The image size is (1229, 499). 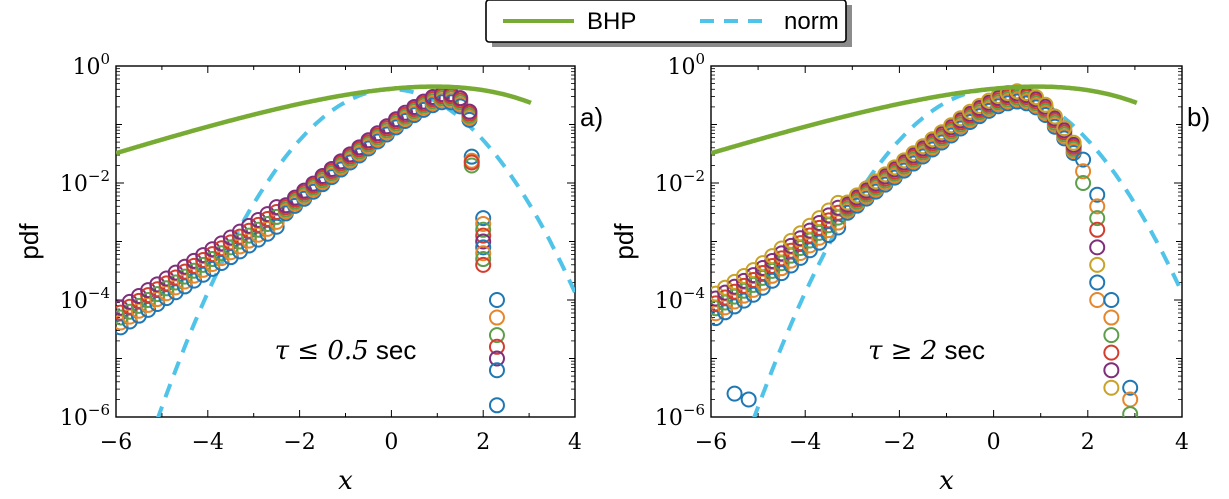 I want to click on legend: BHP norm, so click(x=668, y=23).